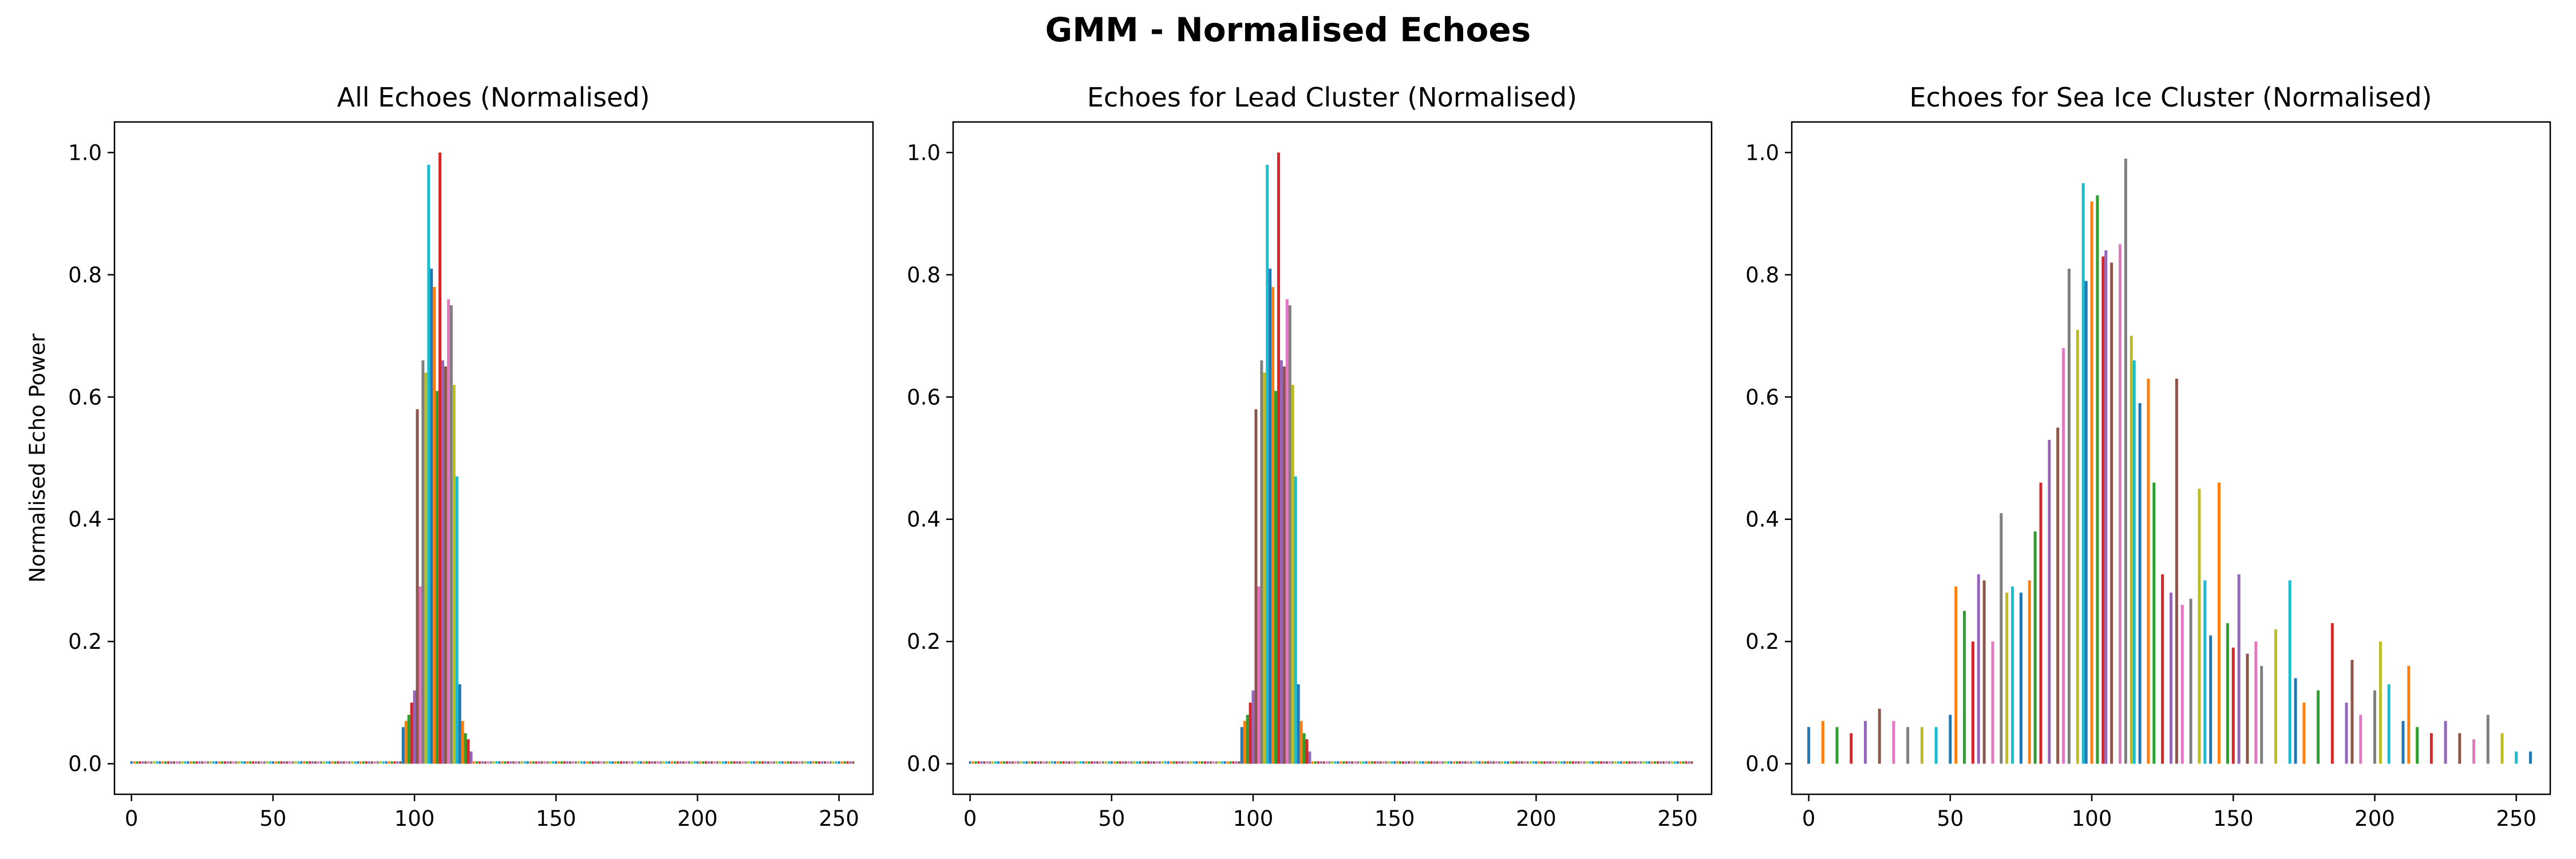 The height and width of the screenshot is (859, 2576). Describe the element at coordinates (2171, 97) in the screenshot. I see `panel-title: Echoes for Sea Ice Cluster (Normalised)` at that location.